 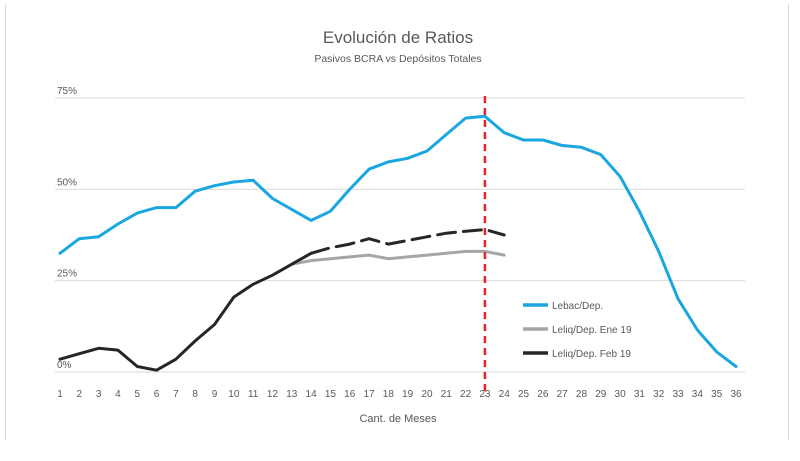 What do you see at coordinates (591, 354) in the screenshot?
I see `legend-label: Leliq/Dep. Feb 19` at bounding box center [591, 354].